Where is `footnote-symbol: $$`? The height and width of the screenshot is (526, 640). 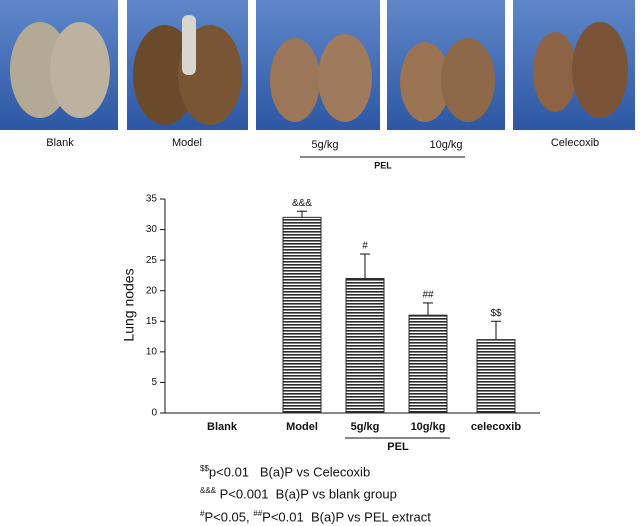
footnote-symbol: $$ is located at coordinates (204, 468).